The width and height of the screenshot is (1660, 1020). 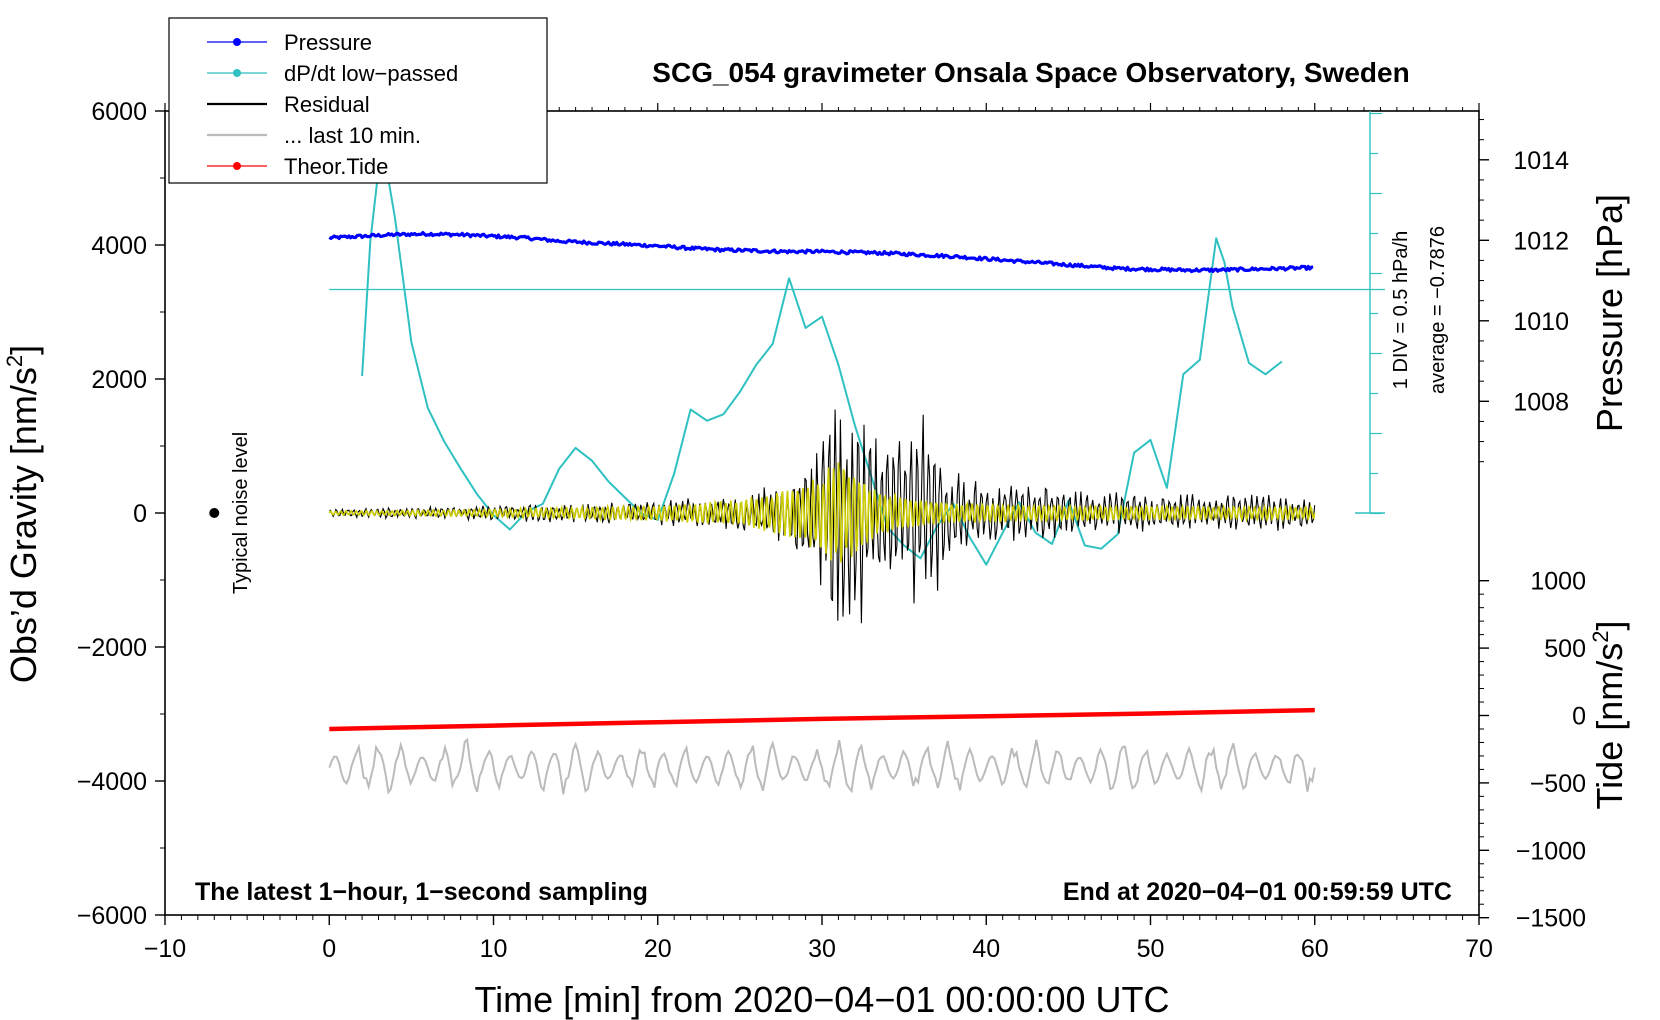 I want to click on series-filtered-line, so click(x=822, y=512).